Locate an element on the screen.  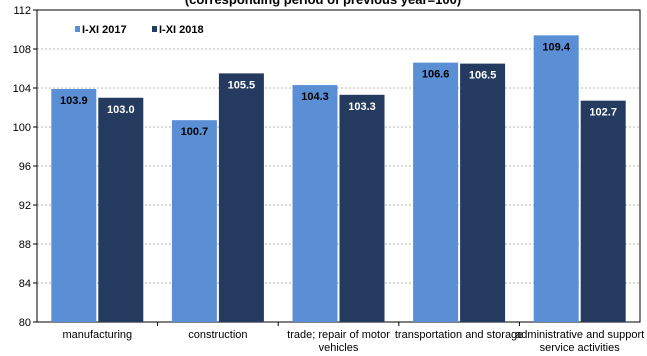
y-tick-label: 84 is located at coordinates (25, 284).